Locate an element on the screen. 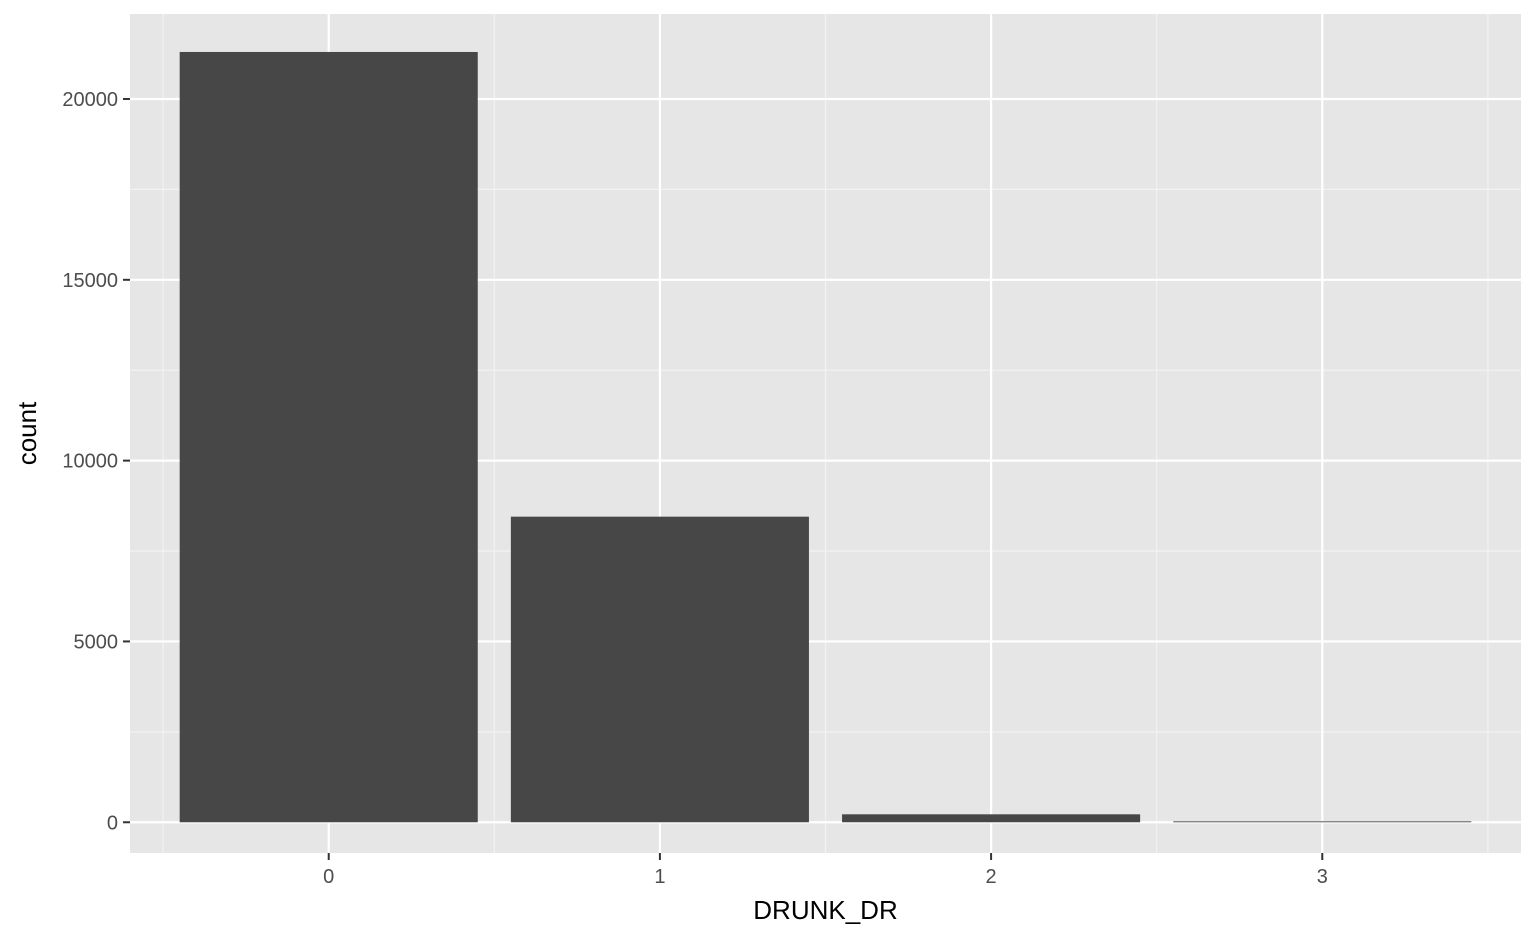 This screenshot has height=940, width=1536. y-axis: 0 5000 10000 15000 20000 is located at coordinates (96, 461).